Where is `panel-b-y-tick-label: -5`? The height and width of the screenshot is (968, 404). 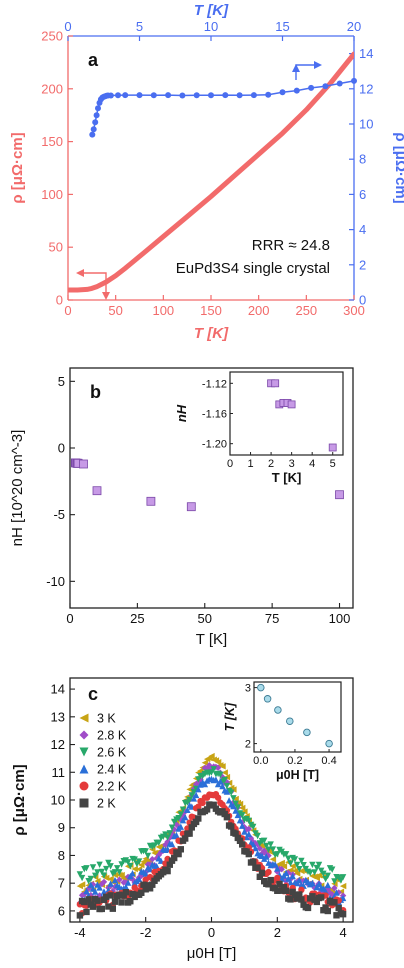 panel-b-y-tick-label: -5 is located at coordinates (59, 514).